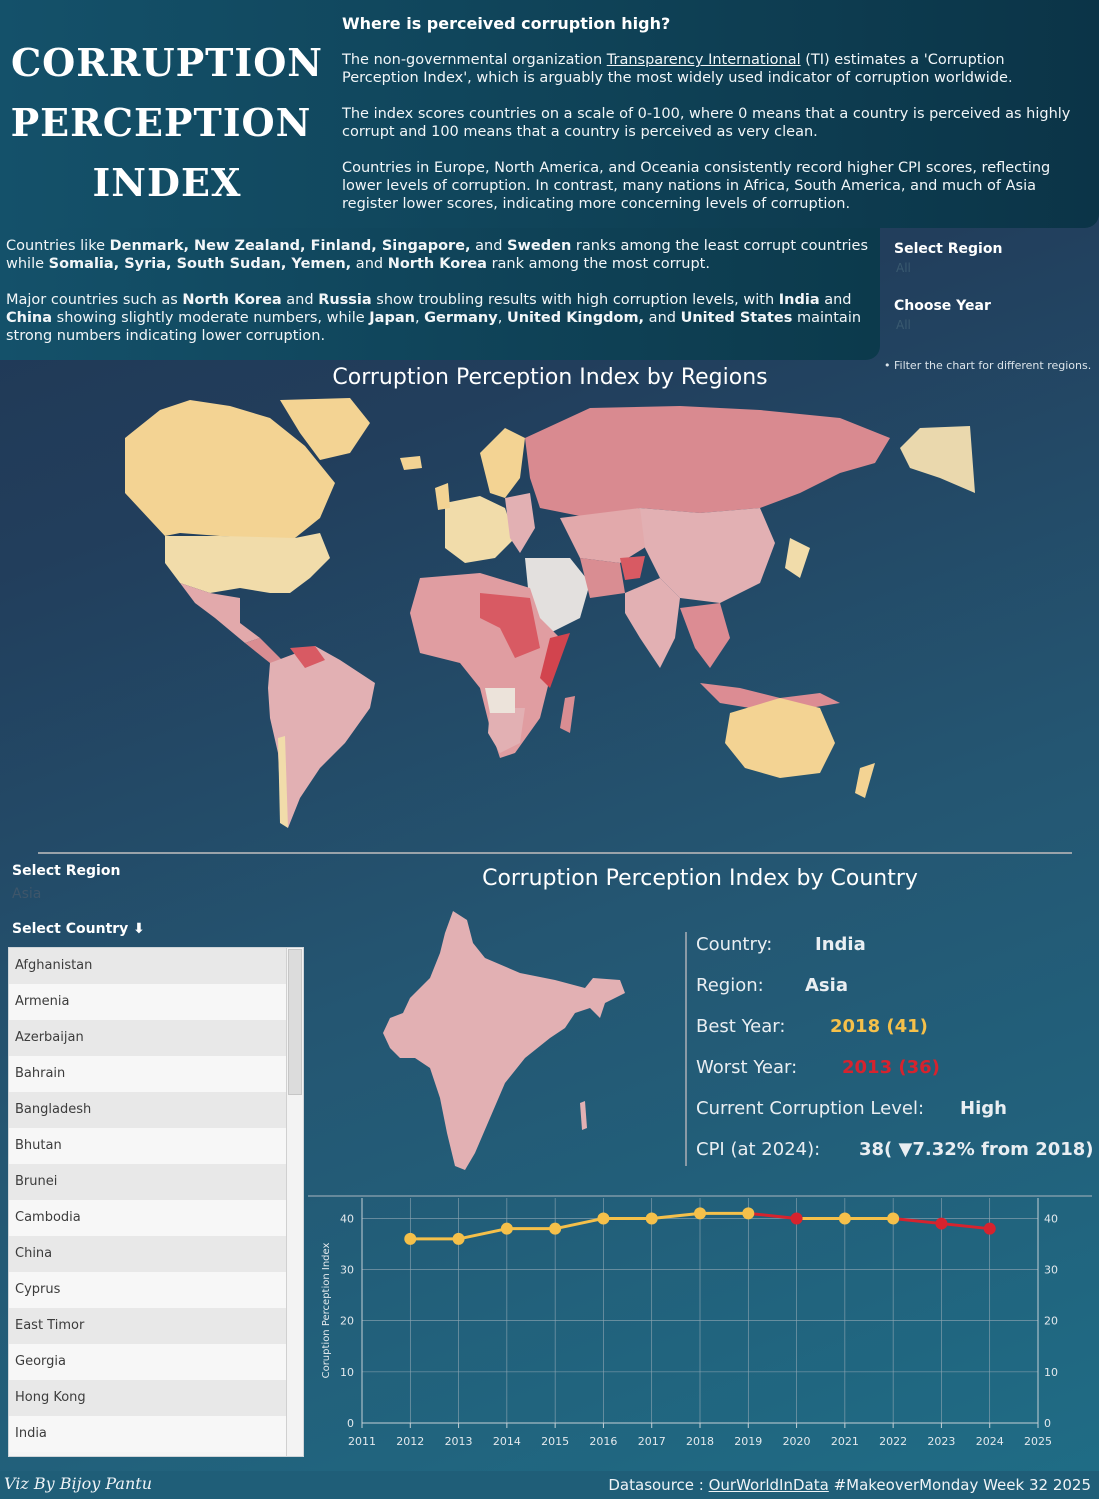 The width and height of the screenshot is (1099, 1499). What do you see at coordinates (903, 325) in the screenshot?
I see `year-filter-select: All` at bounding box center [903, 325].